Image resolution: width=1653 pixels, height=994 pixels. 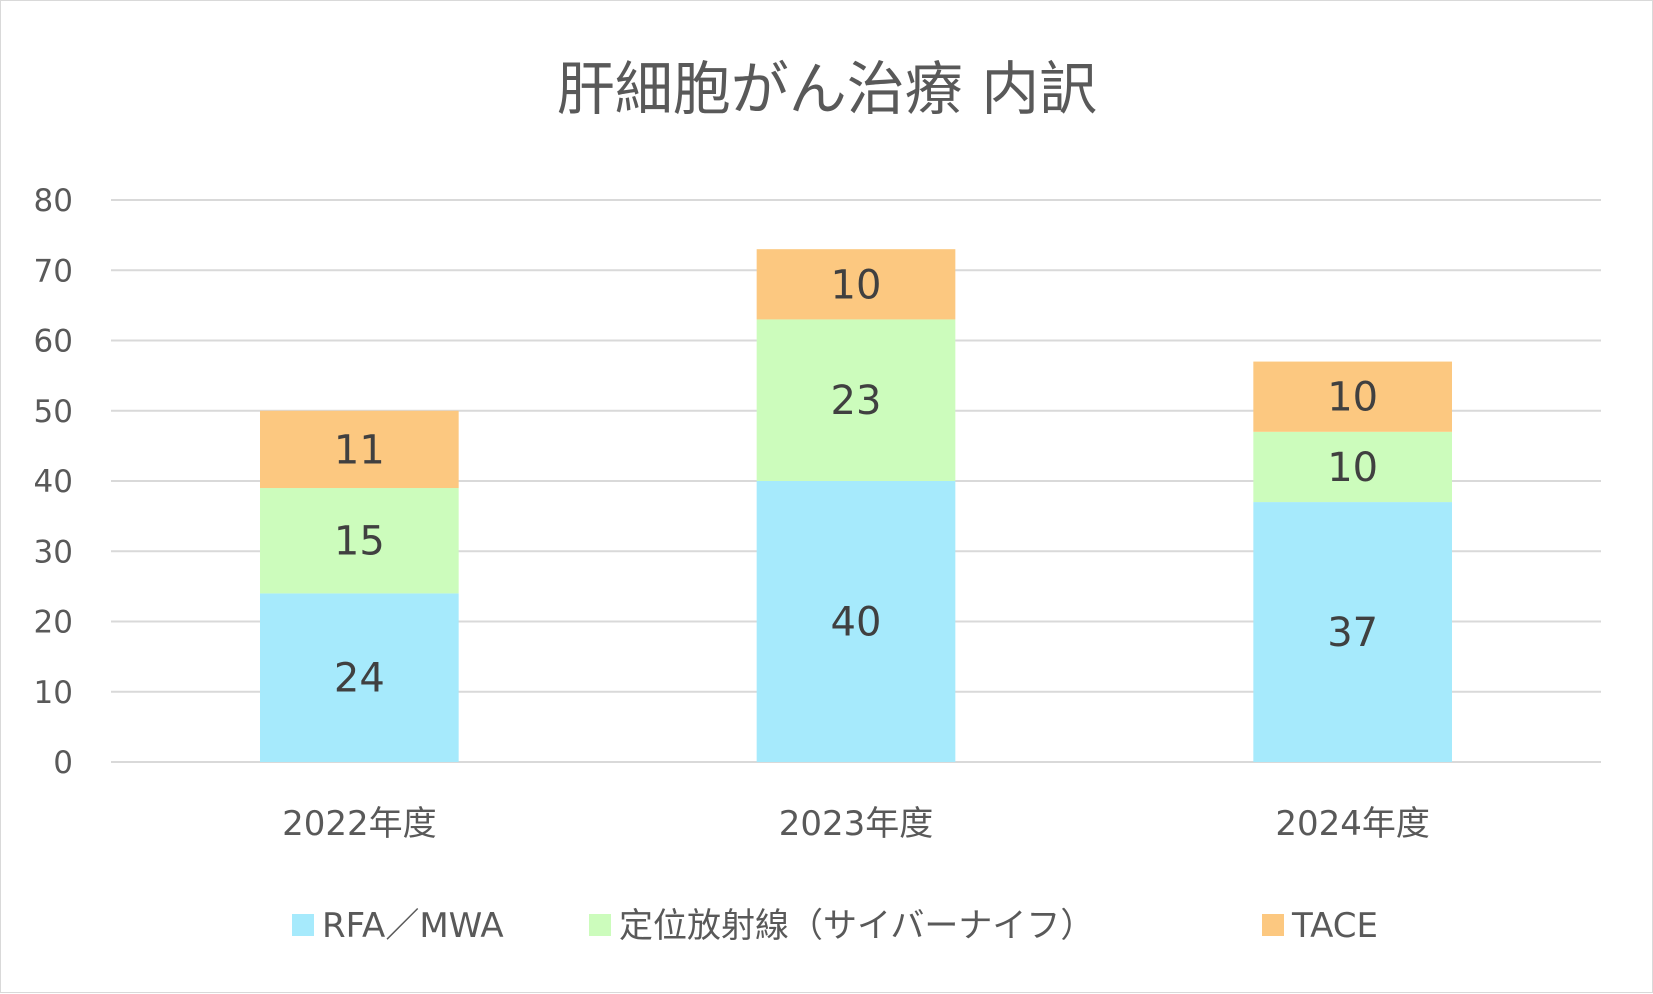 I want to click on legend: RFA／MWA 定位放射線（サイバーナイフ） TACE, so click(x=835, y=926).